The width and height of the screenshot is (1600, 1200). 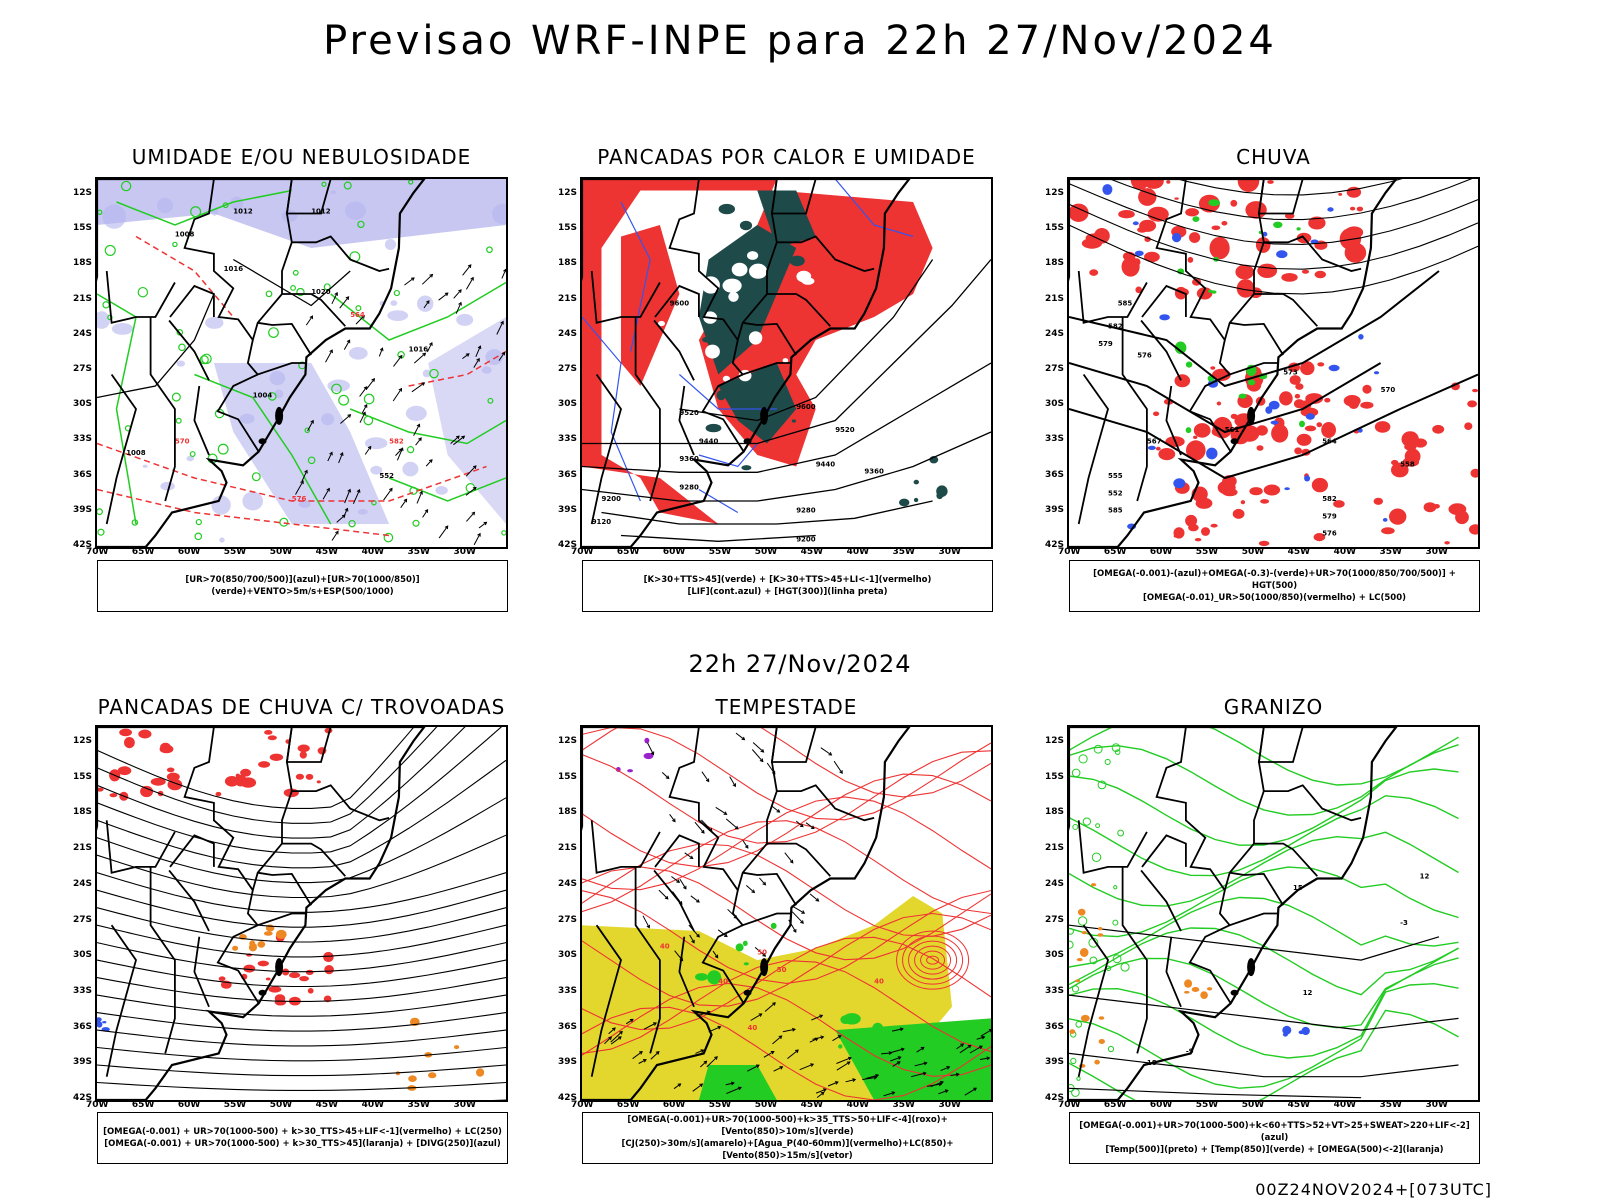 I want to click on instability-index-area, so click(x=757, y=351).